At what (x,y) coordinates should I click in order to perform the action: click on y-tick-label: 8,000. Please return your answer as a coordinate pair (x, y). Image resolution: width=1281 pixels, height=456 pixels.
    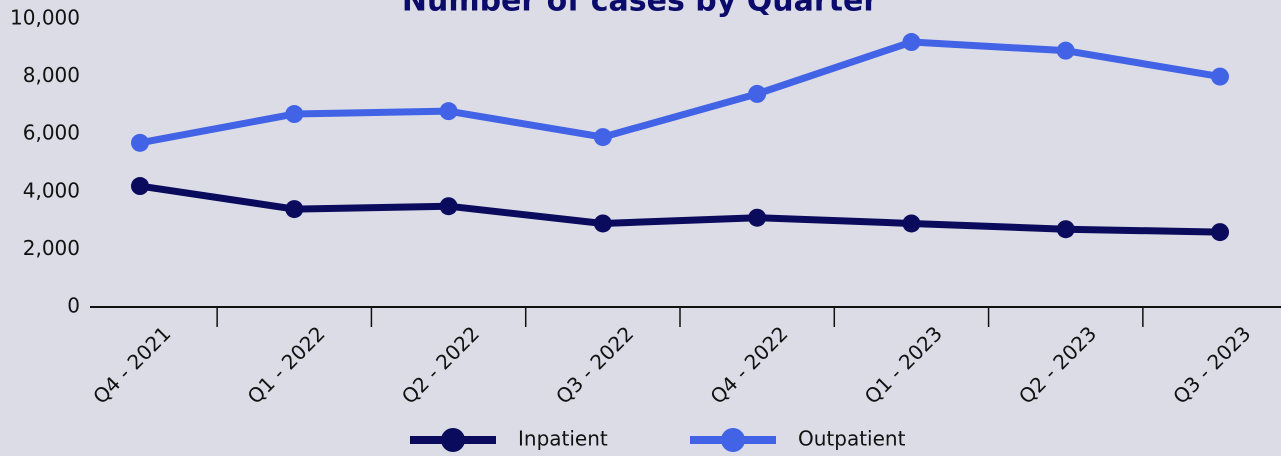
    Looking at the image, I should click on (51, 75).